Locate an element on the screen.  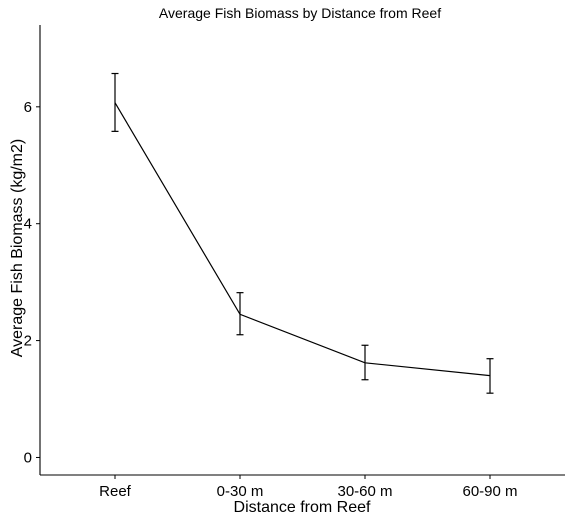
x-axis-title: Distance from Reef is located at coordinates (302, 507).